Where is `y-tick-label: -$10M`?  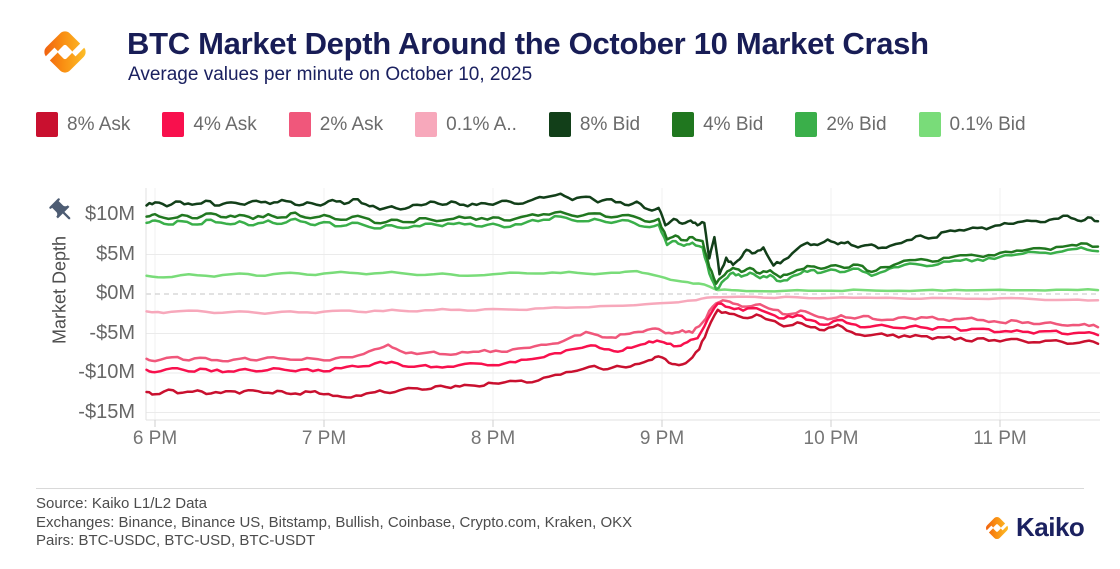
y-tick-label: -$10M is located at coordinates (106, 372).